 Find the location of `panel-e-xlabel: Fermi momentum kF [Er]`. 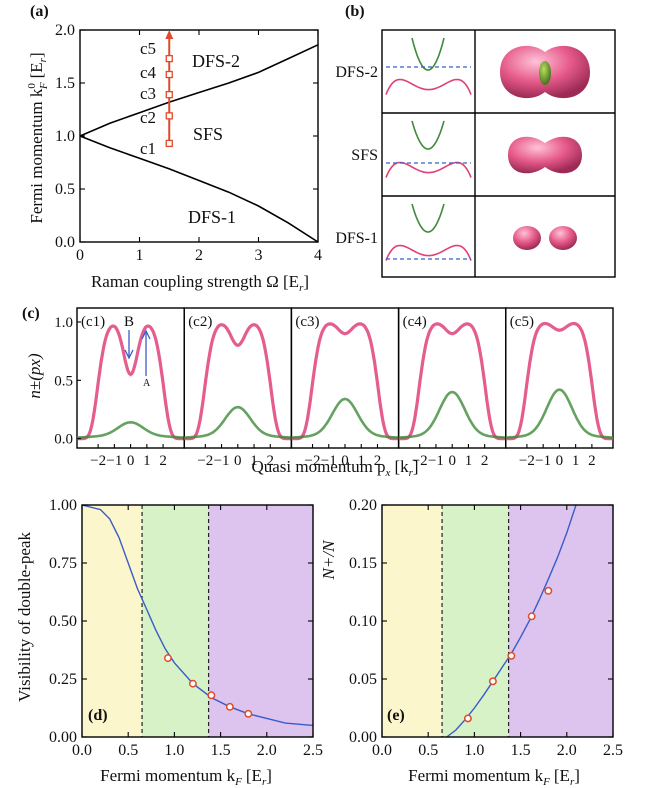

panel-e-xlabel: Fermi momentum kF [Er] is located at coordinates (494, 777).